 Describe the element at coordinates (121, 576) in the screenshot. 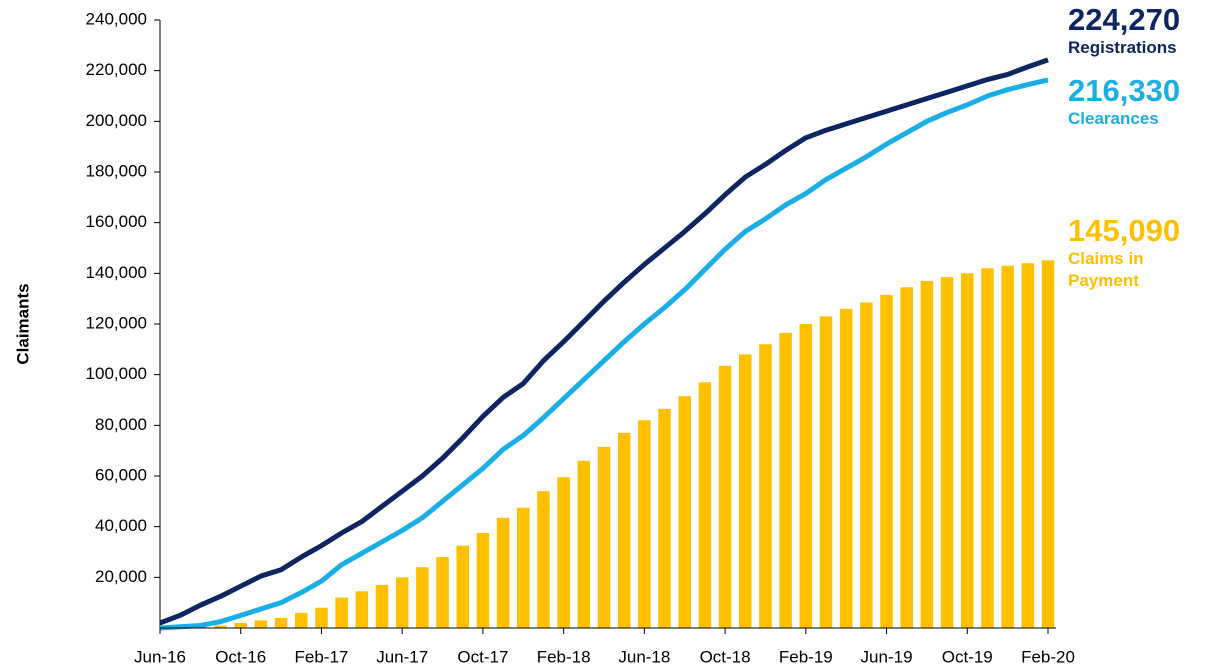

I see `y-tick-label: 20,000` at that location.